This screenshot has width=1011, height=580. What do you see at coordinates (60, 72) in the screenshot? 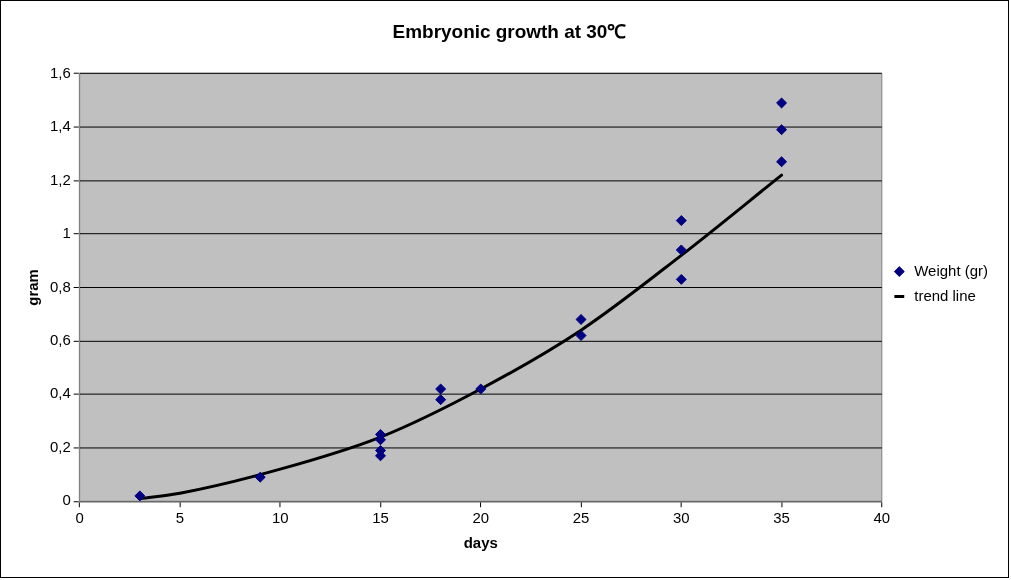
I see `y-tick-label: 1,6` at bounding box center [60, 72].